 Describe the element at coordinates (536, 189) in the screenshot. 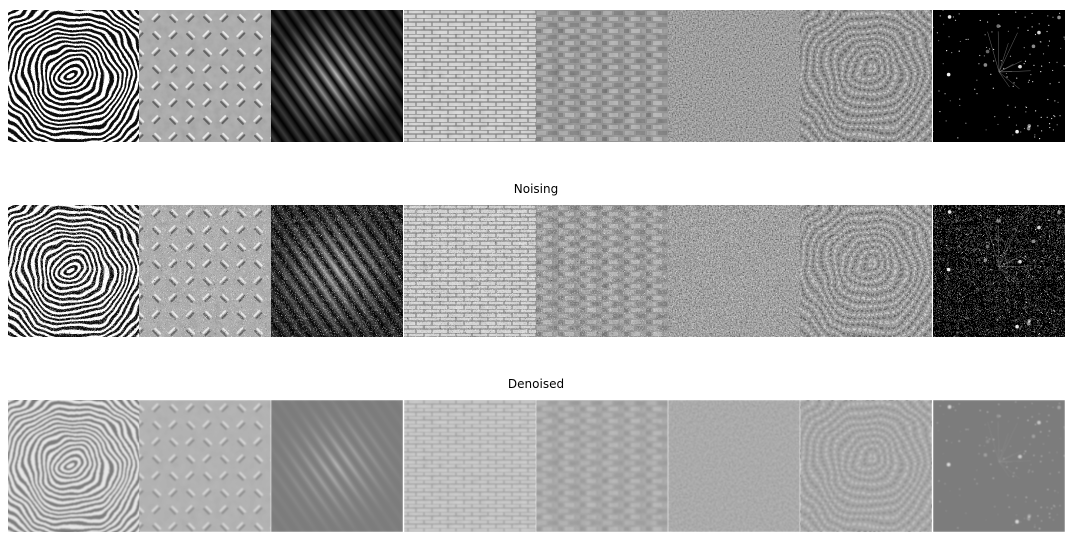

I see `row-title: Noising` at that location.